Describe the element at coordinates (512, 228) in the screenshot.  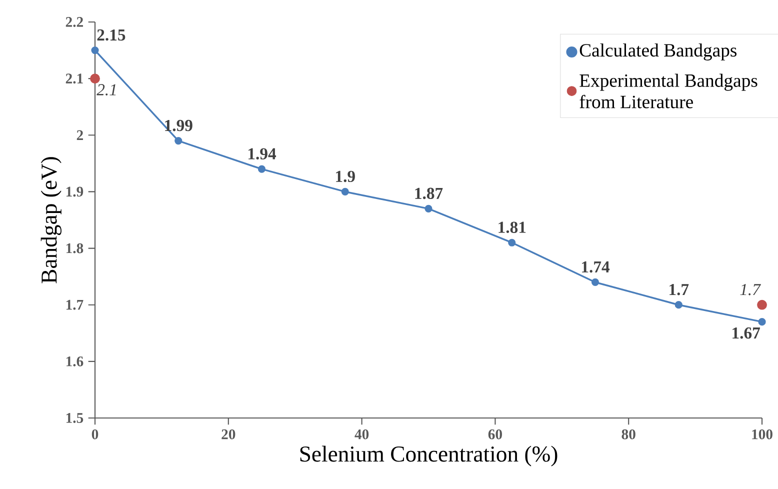
I see `data-label: 1.81` at that location.